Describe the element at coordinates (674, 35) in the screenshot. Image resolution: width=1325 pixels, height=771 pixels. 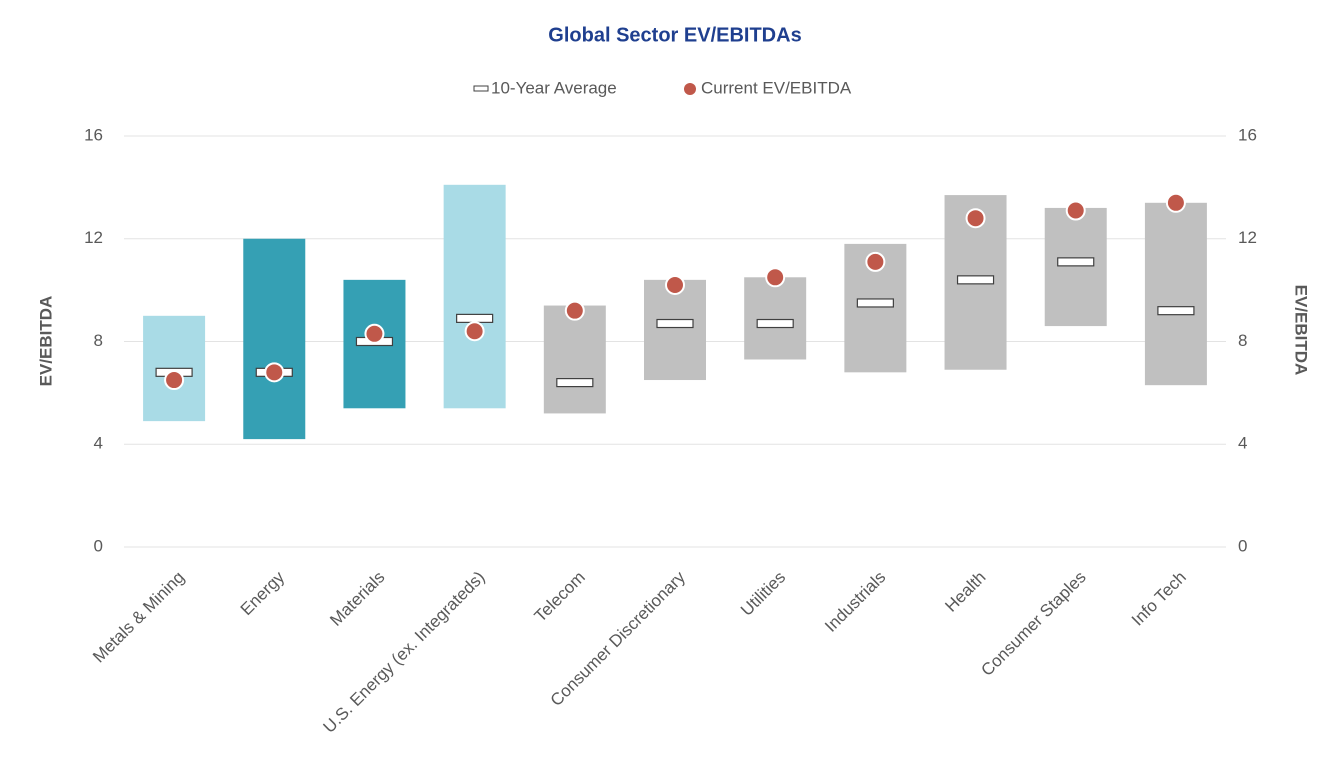
I see `chart-title: Global Sector EV/EBITDAs` at that location.